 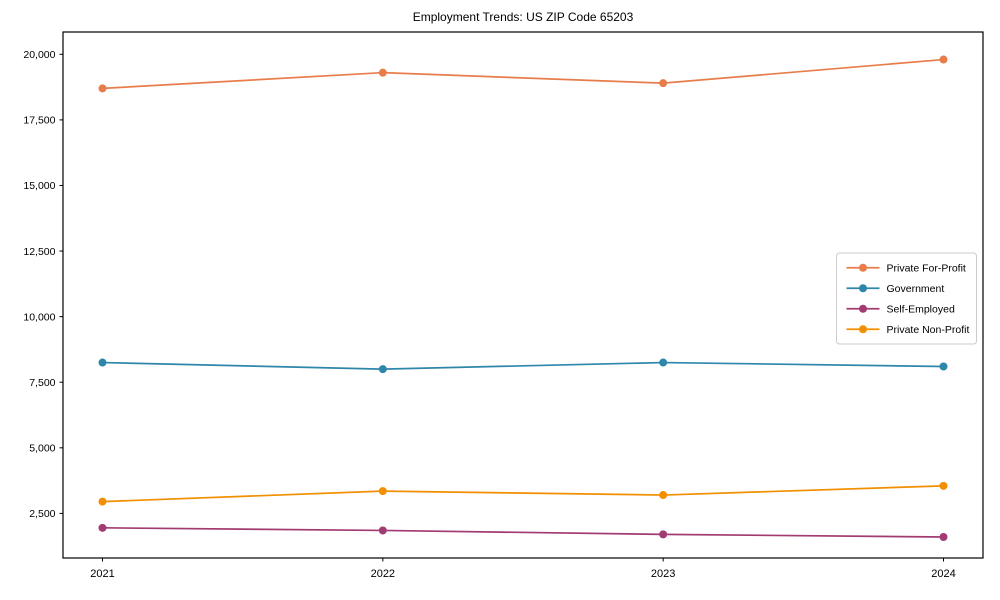 What do you see at coordinates (102, 501) in the screenshot?
I see `data-point-private-non-profit-2021` at bounding box center [102, 501].